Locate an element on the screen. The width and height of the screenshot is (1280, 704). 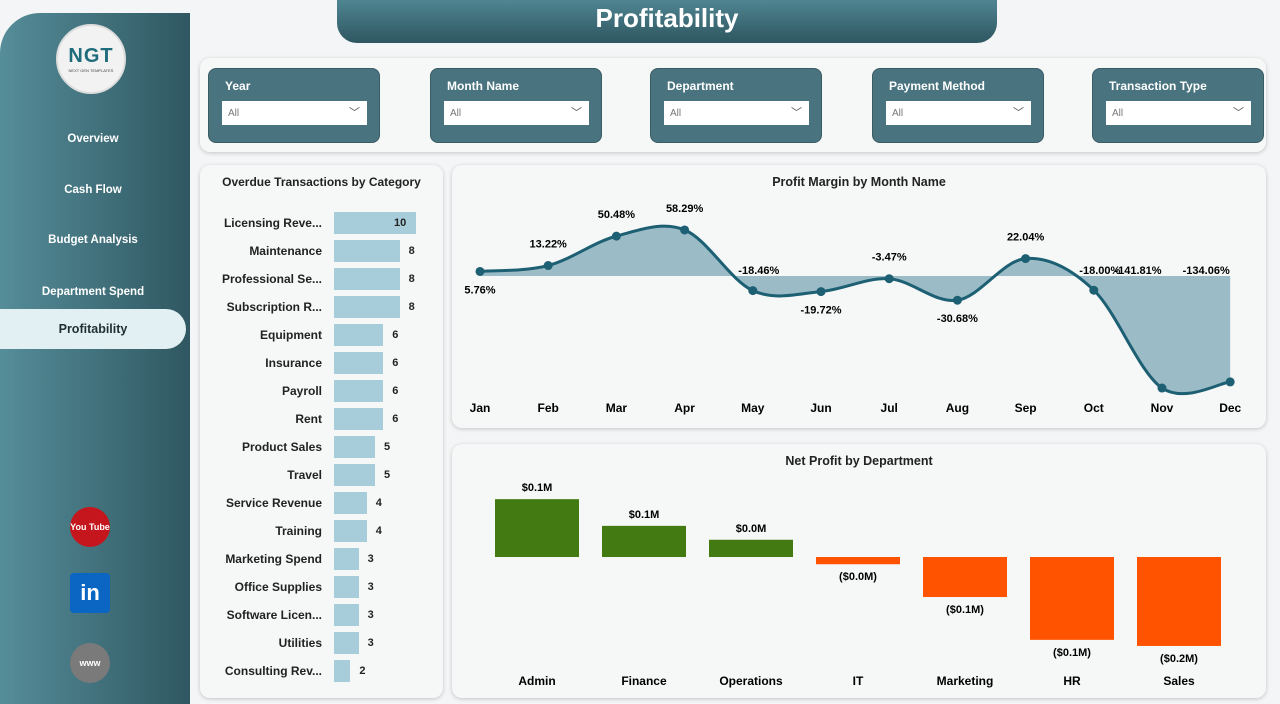
sidebar-item-profitability: Profitability is located at coordinates (93, 329).